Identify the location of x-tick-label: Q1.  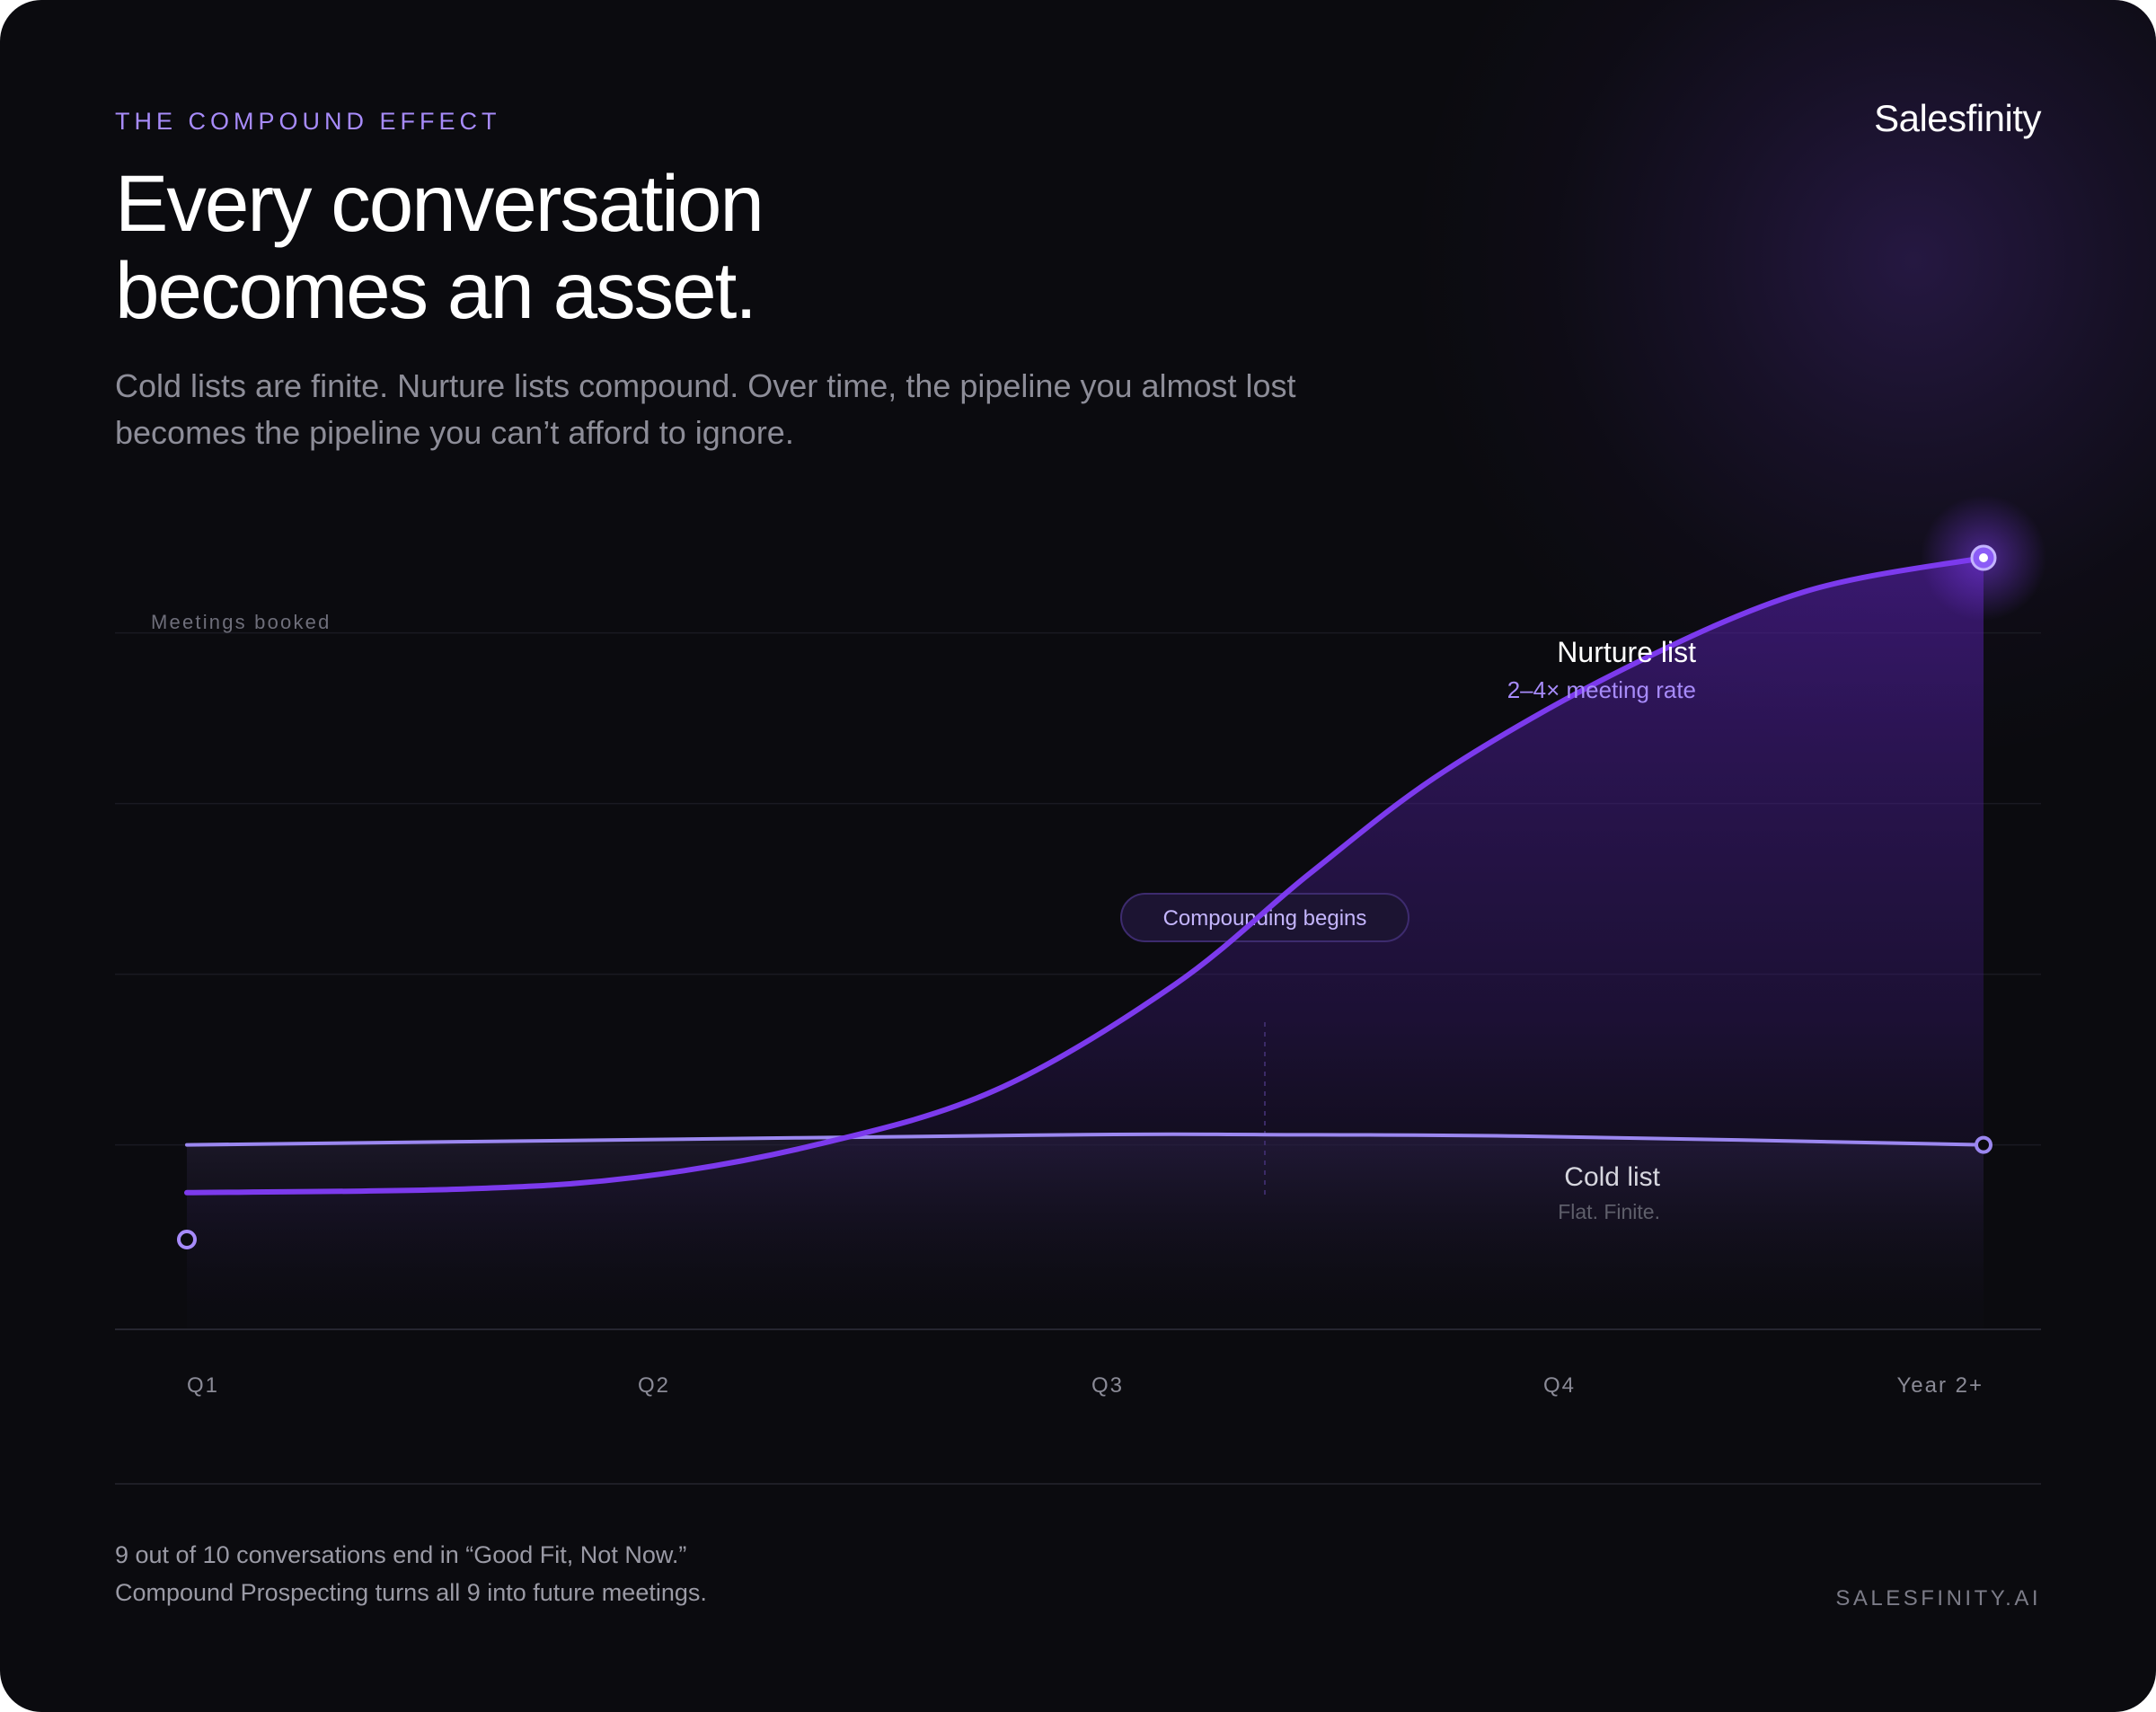
(203, 1385).